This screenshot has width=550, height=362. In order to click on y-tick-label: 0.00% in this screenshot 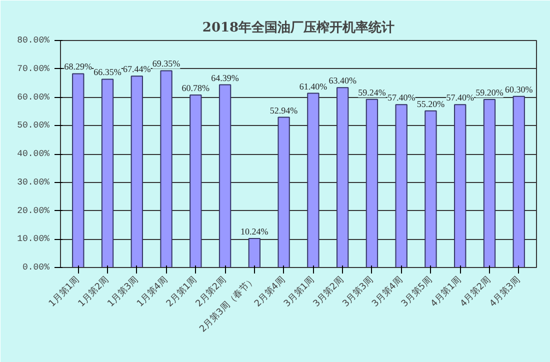, I will do `click(36, 267)`.